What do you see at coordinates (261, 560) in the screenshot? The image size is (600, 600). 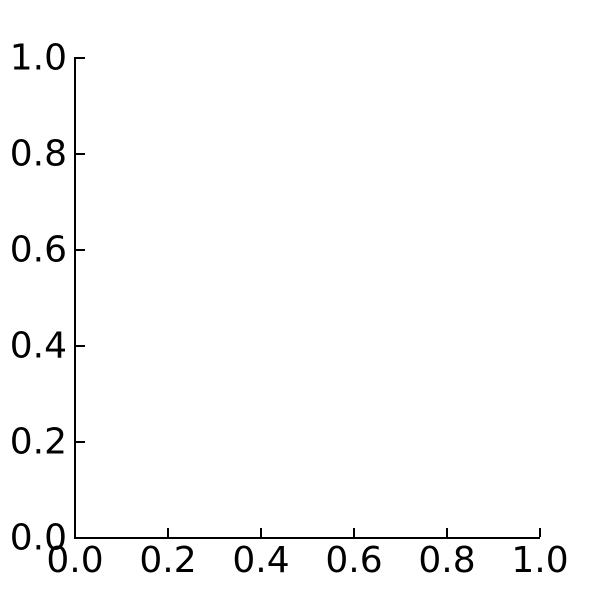 I see `x-tick-label: 0.4` at bounding box center [261, 560].